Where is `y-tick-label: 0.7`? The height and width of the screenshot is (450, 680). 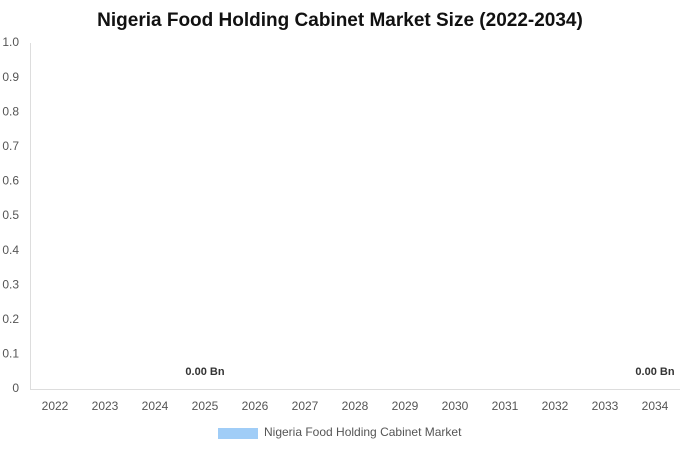
y-tick-label: 0.7 is located at coordinates (10, 146).